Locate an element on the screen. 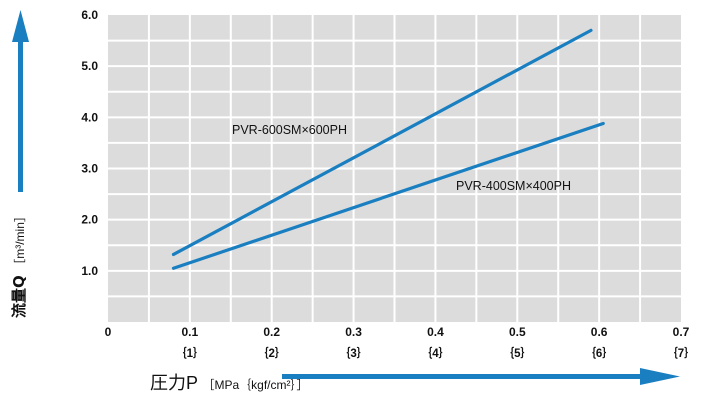 The image size is (704, 395). y-axis-title-unit: ［m³/min］ is located at coordinates (20, 240).